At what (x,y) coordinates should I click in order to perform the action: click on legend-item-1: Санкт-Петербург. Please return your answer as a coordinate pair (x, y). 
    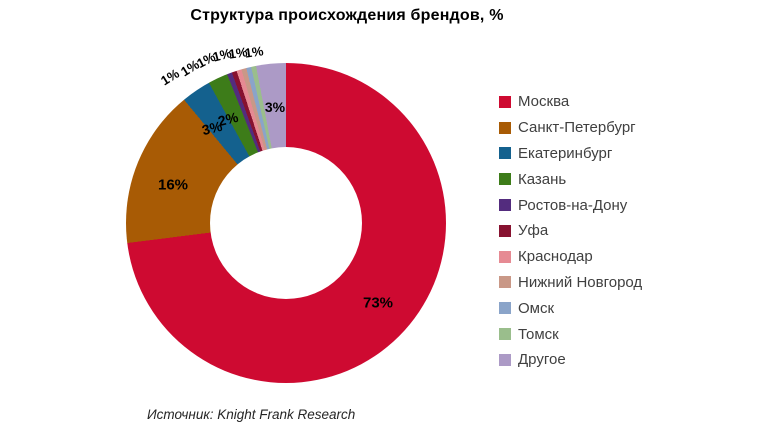
    Looking at the image, I should click on (570, 128).